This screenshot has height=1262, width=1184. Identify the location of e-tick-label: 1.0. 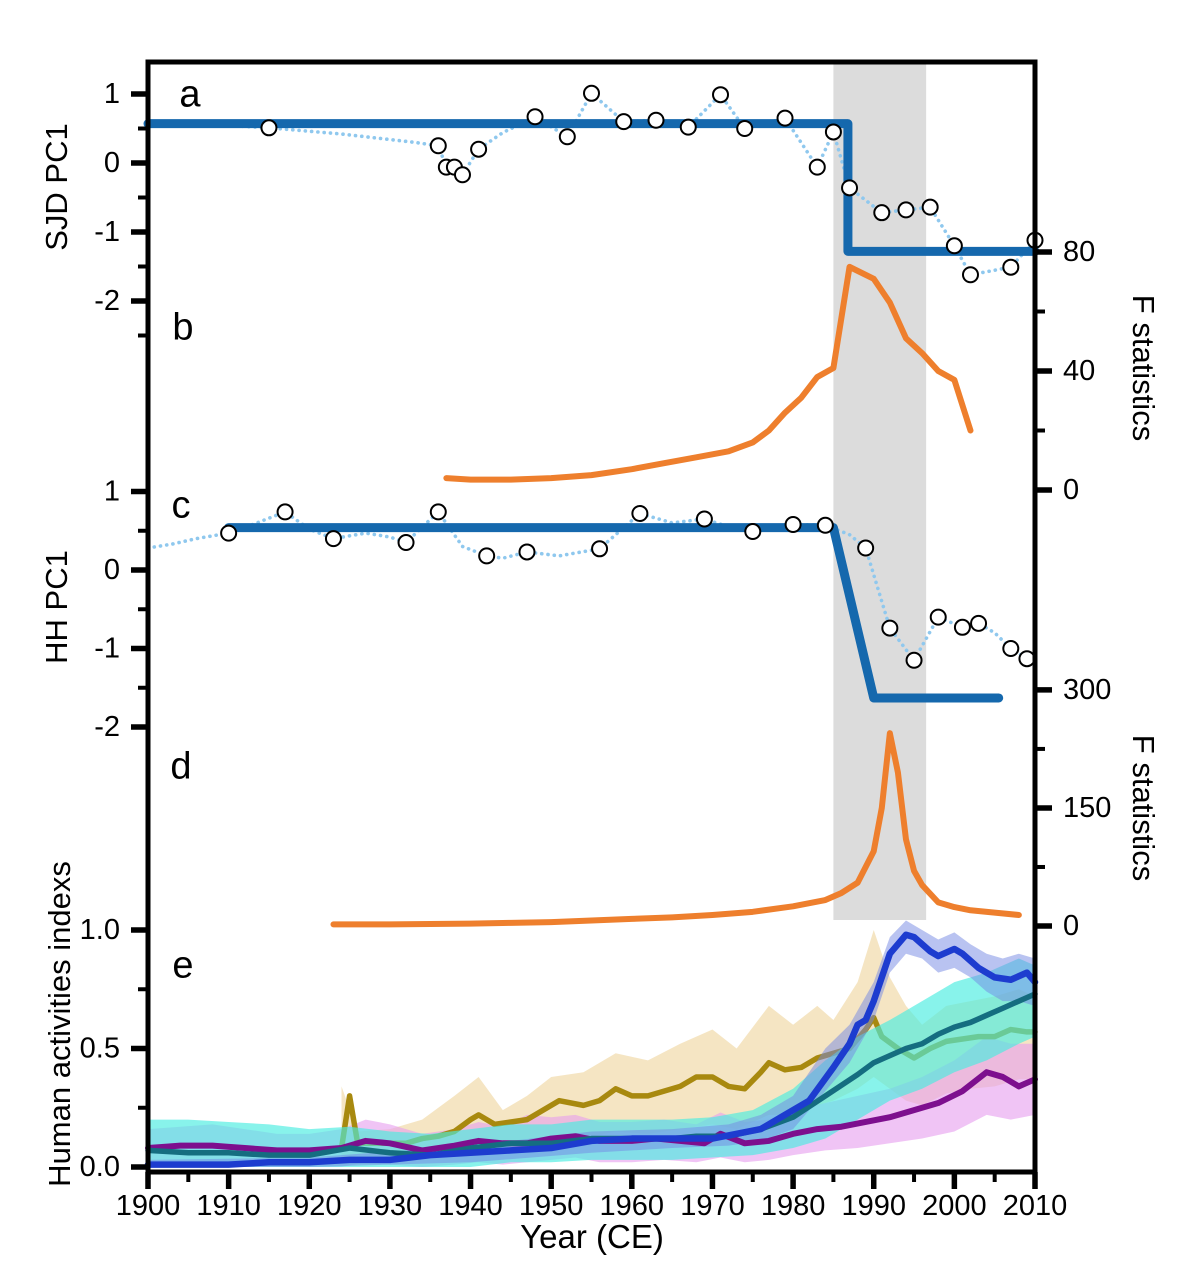
(100, 930).